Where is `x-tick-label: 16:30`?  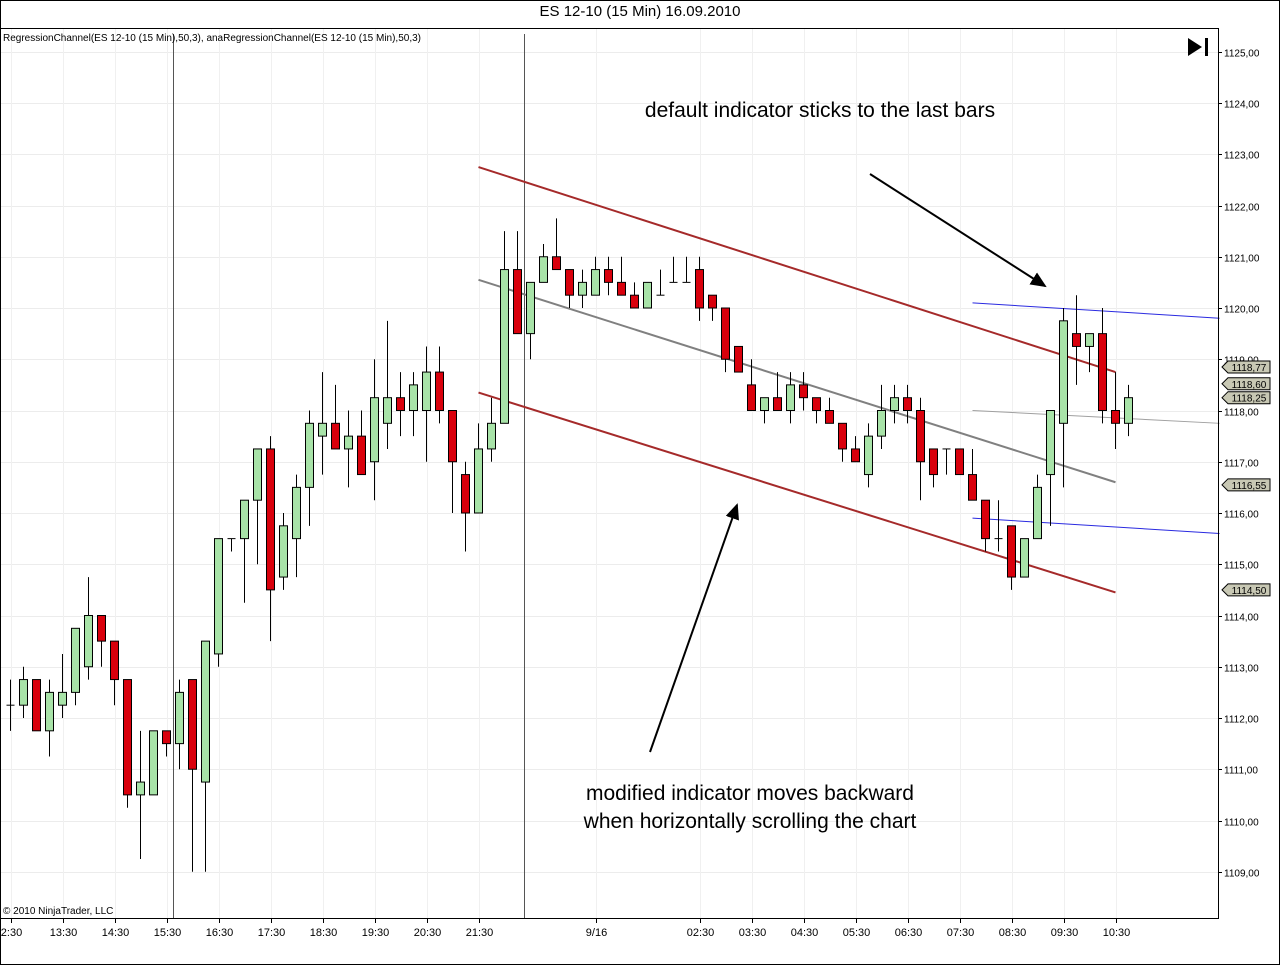
x-tick-label: 16:30 is located at coordinates (220, 933).